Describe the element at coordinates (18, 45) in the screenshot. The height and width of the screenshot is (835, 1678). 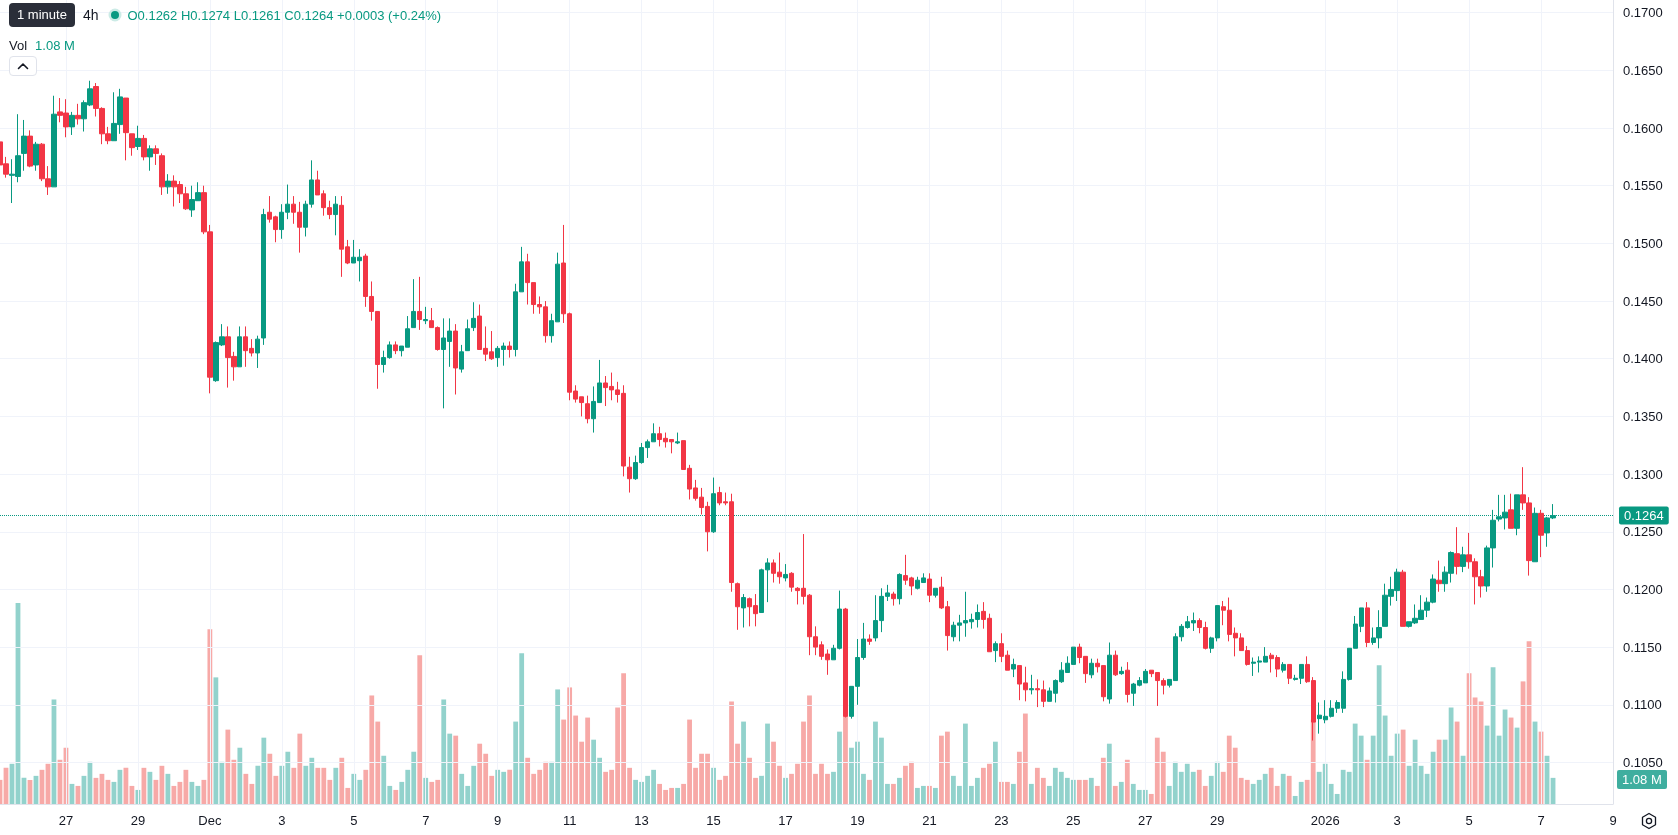
I see `annotation: Vol` at that location.